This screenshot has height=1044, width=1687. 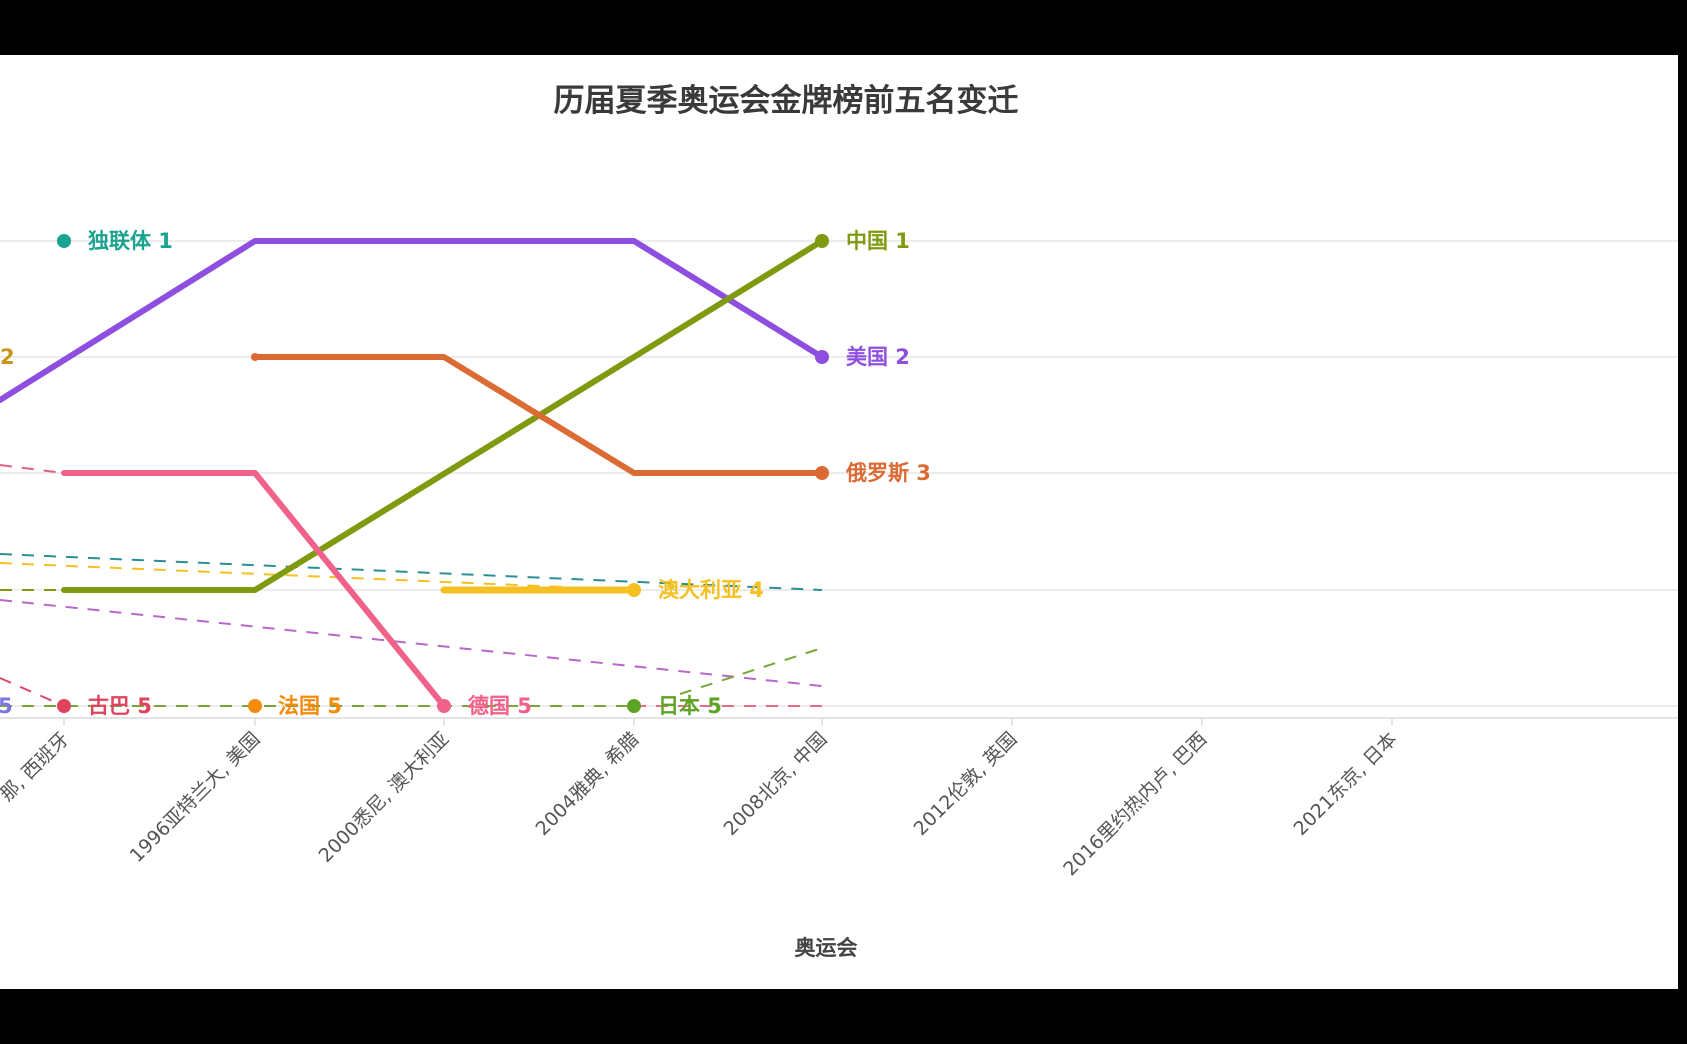 What do you see at coordinates (1346, 784) in the screenshot?
I see `tick-2021: 2021东京, 日本` at bounding box center [1346, 784].